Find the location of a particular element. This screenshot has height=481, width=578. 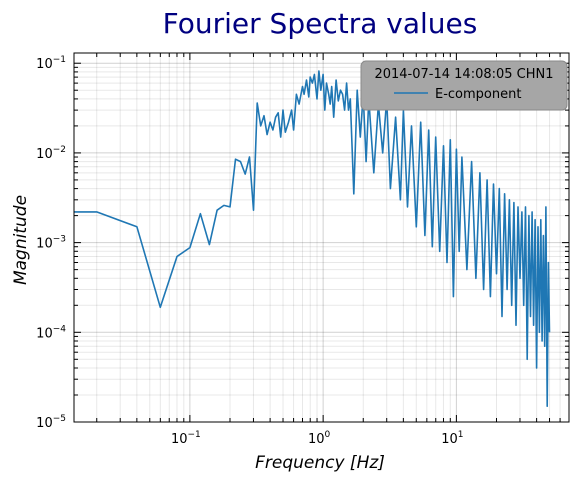

legend: 2014-07-14 14:08:05 CHN1 E-component is located at coordinates (464, 85).